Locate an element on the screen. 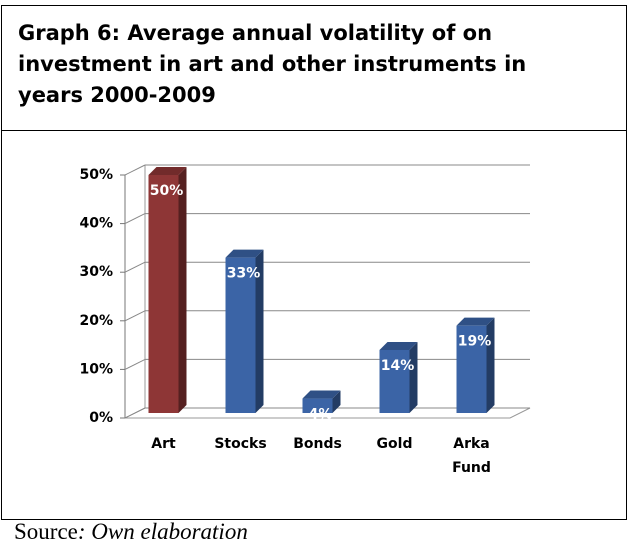 This screenshot has width=627, height=551. x-tick-label: Gold is located at coordinates (394, 444).